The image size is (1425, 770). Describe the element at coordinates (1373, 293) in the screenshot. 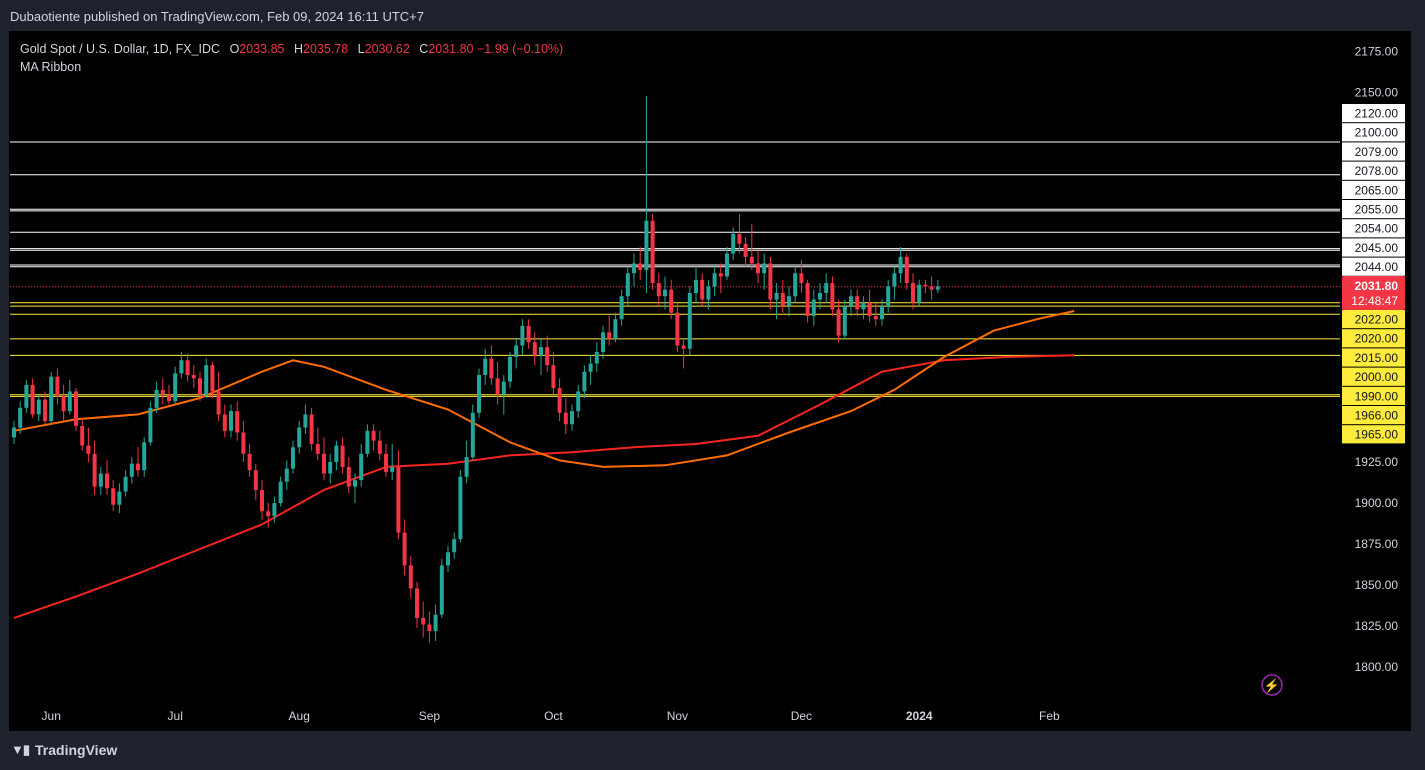

I see `current-price-tag` at that location.